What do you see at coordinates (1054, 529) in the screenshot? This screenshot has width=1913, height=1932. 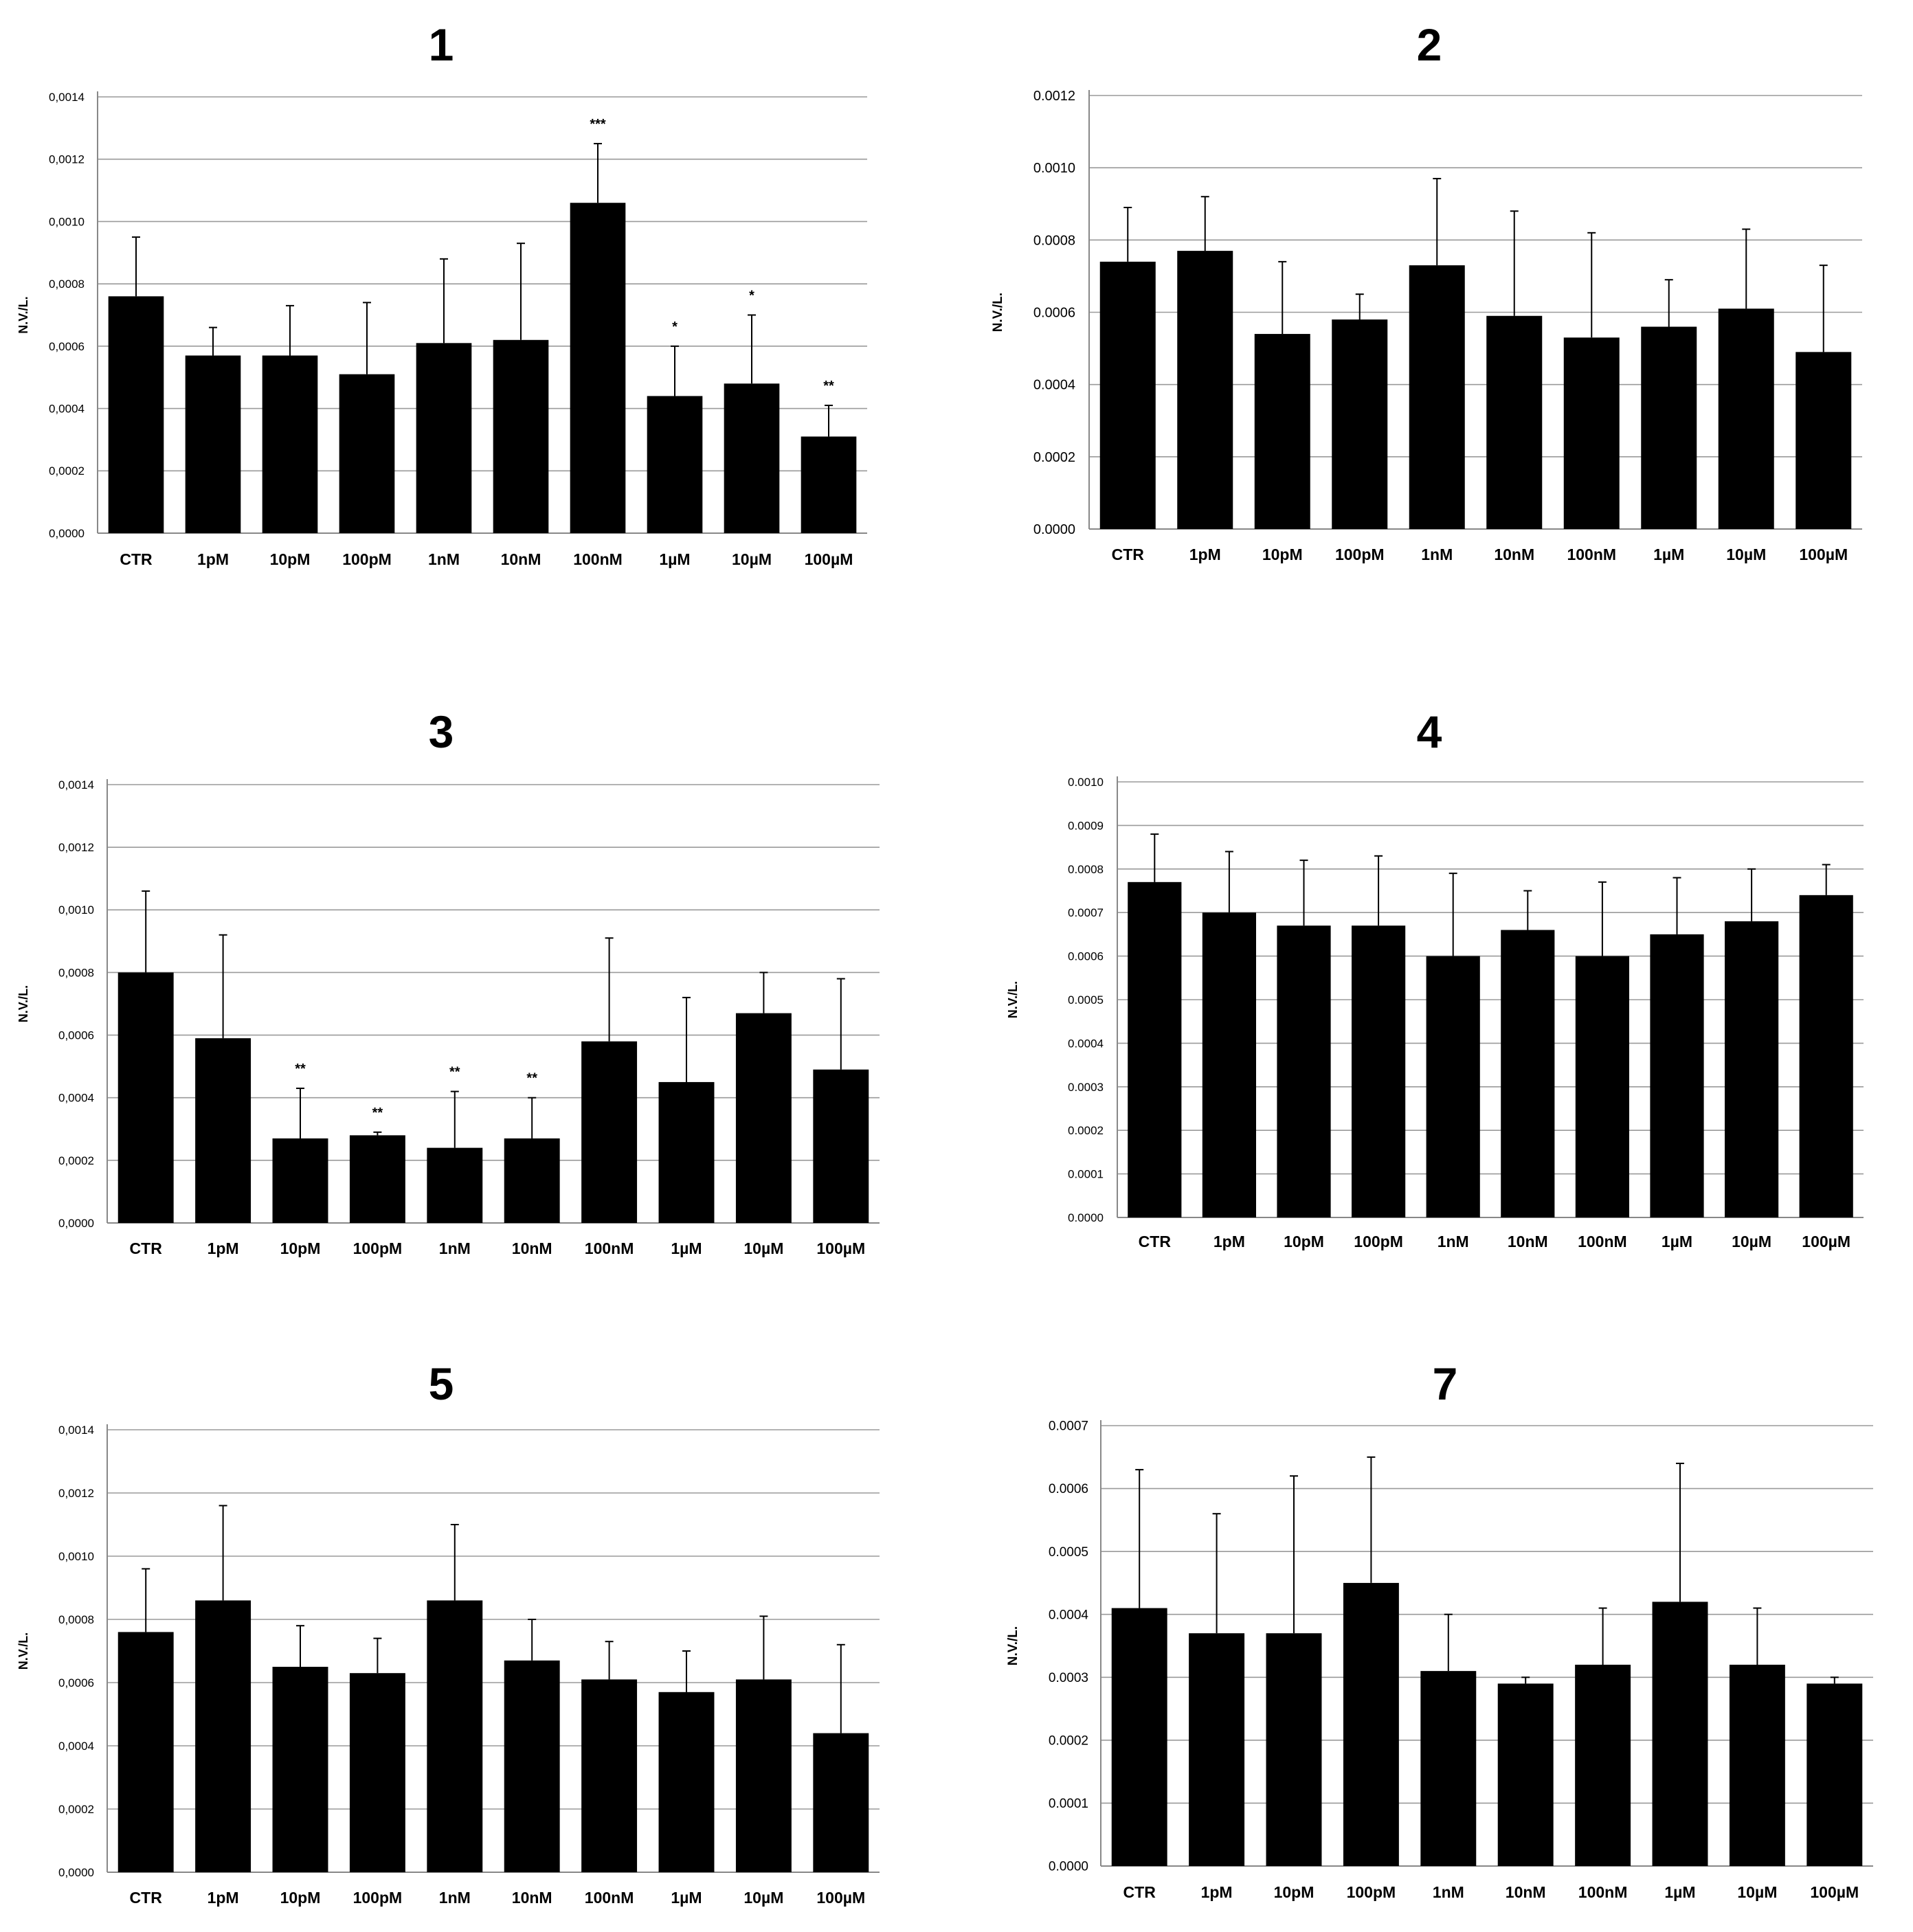 I see `y-tick-label: 0.0000` at bounding box center [1054, 529].